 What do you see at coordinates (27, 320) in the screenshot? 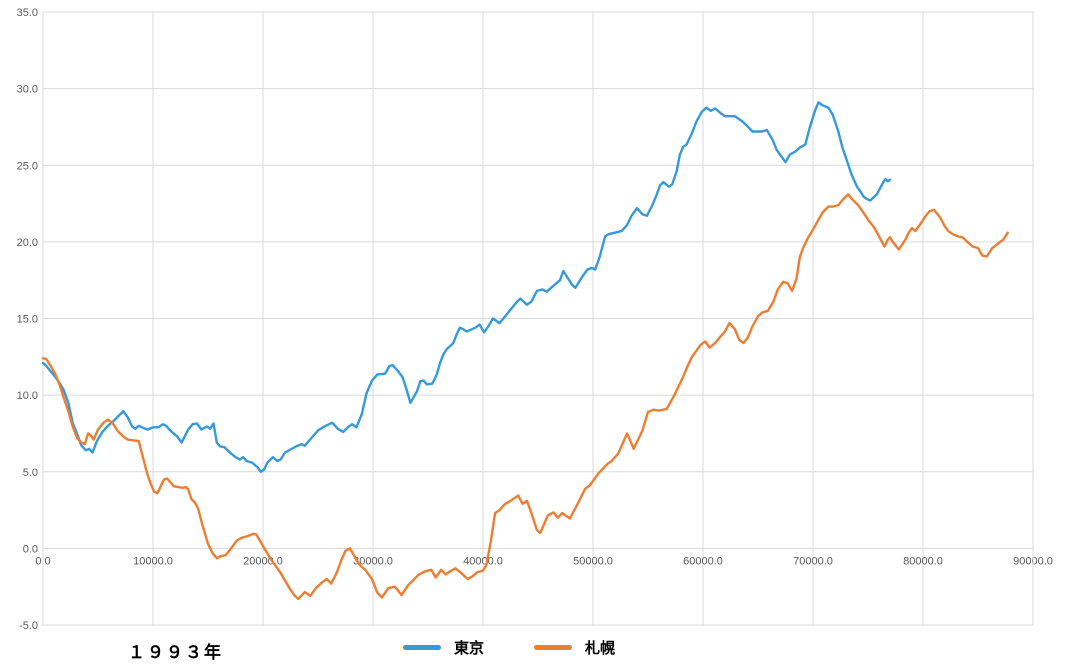
I see `y-axis-tick-label: 15.0` at bounding box center [27, 320].